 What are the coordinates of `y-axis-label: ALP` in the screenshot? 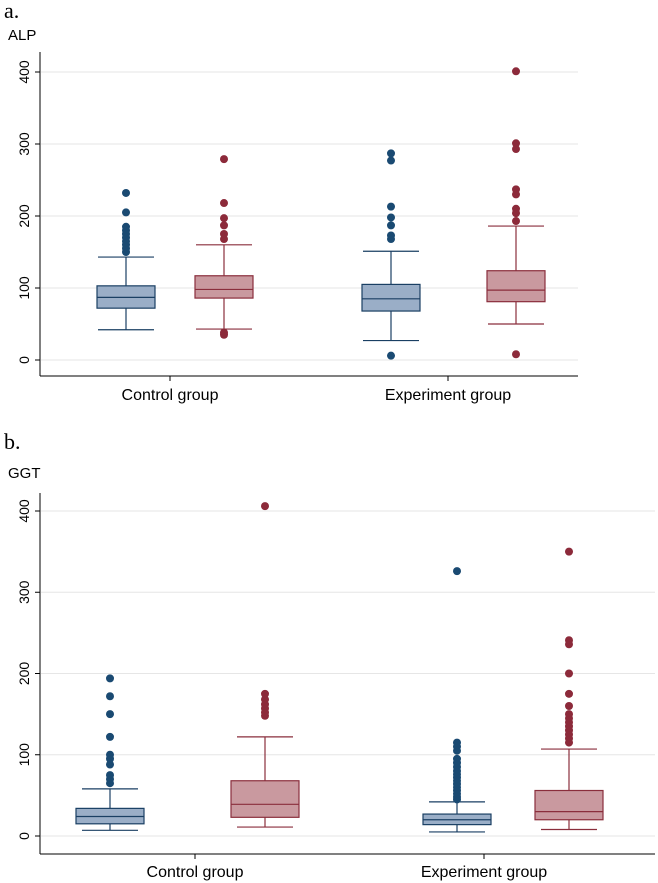 It's located at (22, 35).